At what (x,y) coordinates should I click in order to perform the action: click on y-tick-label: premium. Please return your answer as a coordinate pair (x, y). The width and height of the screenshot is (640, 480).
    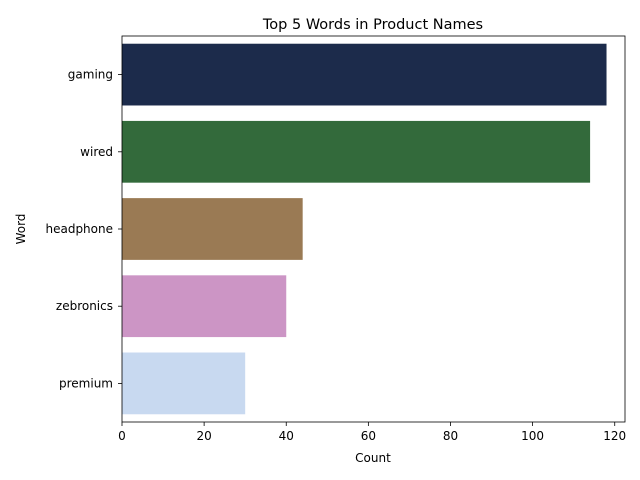
    Looking at the image, I should click on (86, 383).